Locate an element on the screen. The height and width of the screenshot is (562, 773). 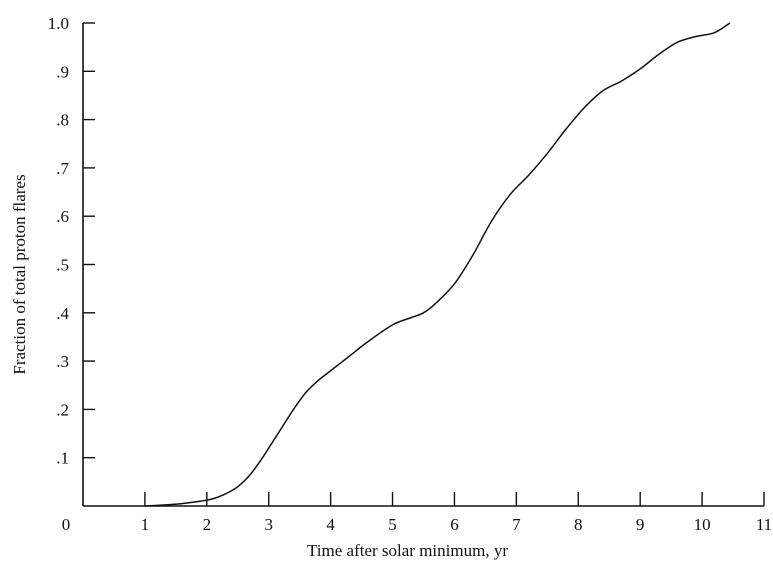
y-tick-label: .2 is located at coordinates (62, 409).